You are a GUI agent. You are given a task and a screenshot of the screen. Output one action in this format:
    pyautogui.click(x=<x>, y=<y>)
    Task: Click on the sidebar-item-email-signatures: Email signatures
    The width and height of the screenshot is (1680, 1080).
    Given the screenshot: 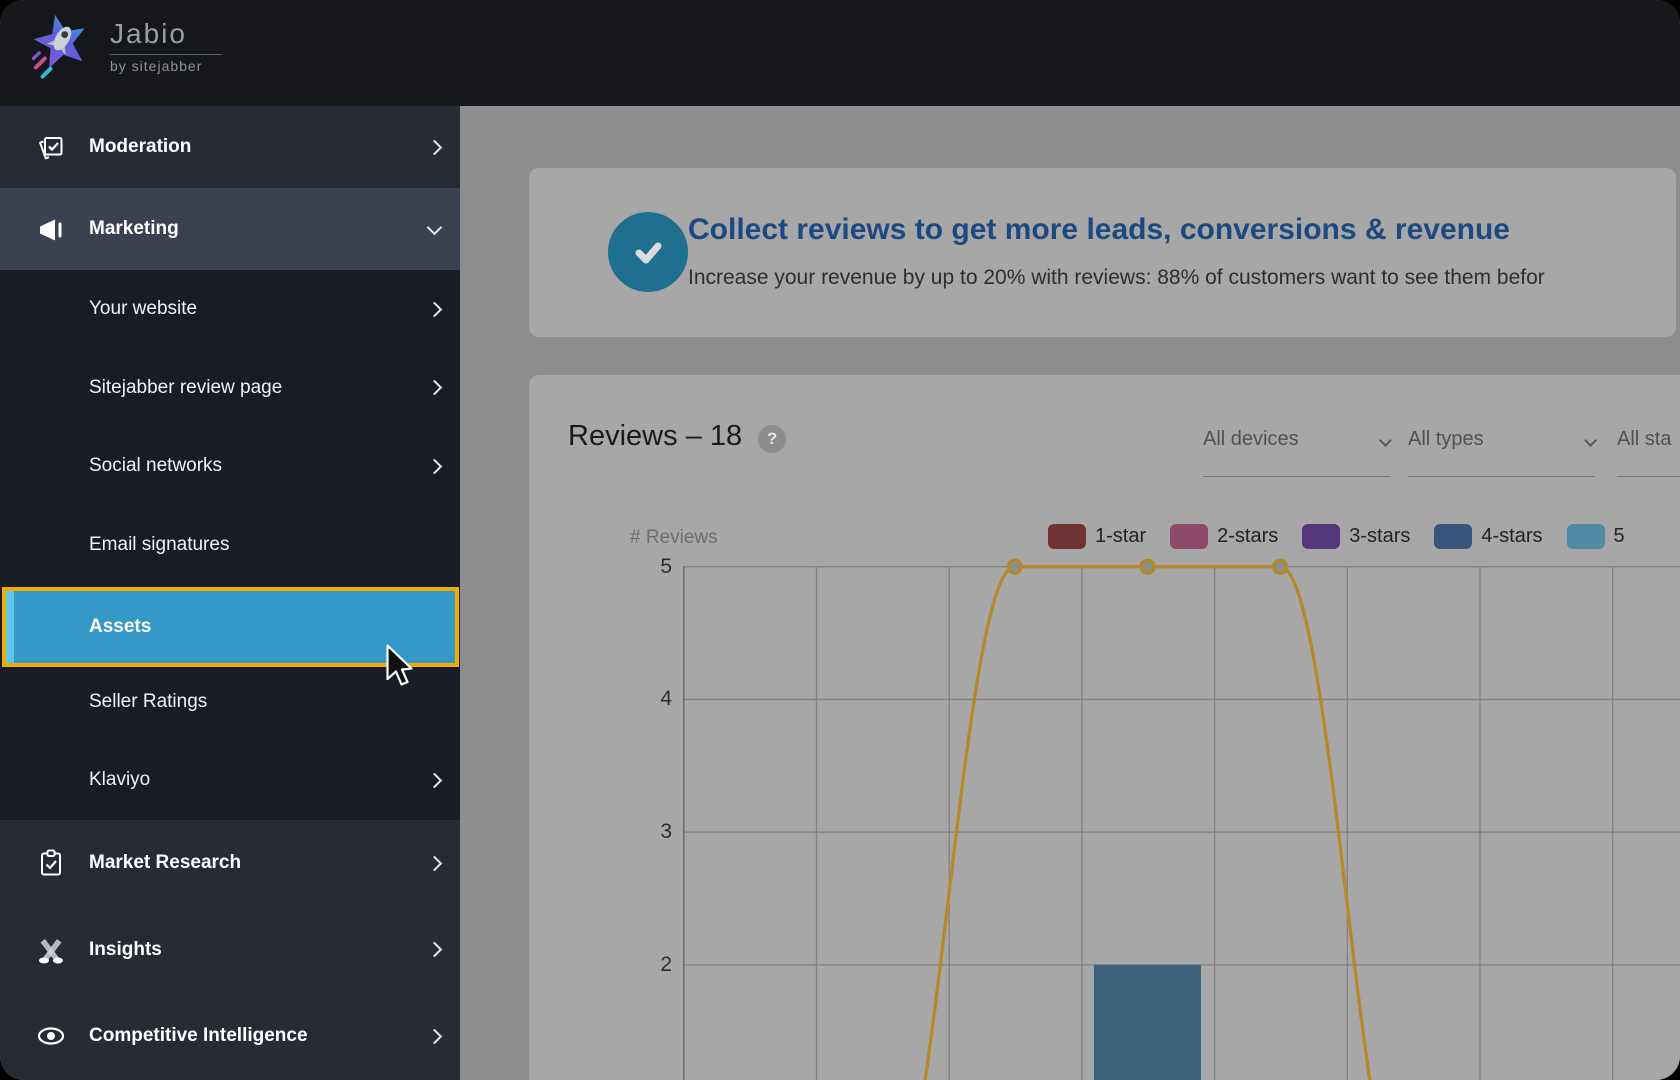 What is the action you would take?
    pyautogui.click(x=230, y=545)
    